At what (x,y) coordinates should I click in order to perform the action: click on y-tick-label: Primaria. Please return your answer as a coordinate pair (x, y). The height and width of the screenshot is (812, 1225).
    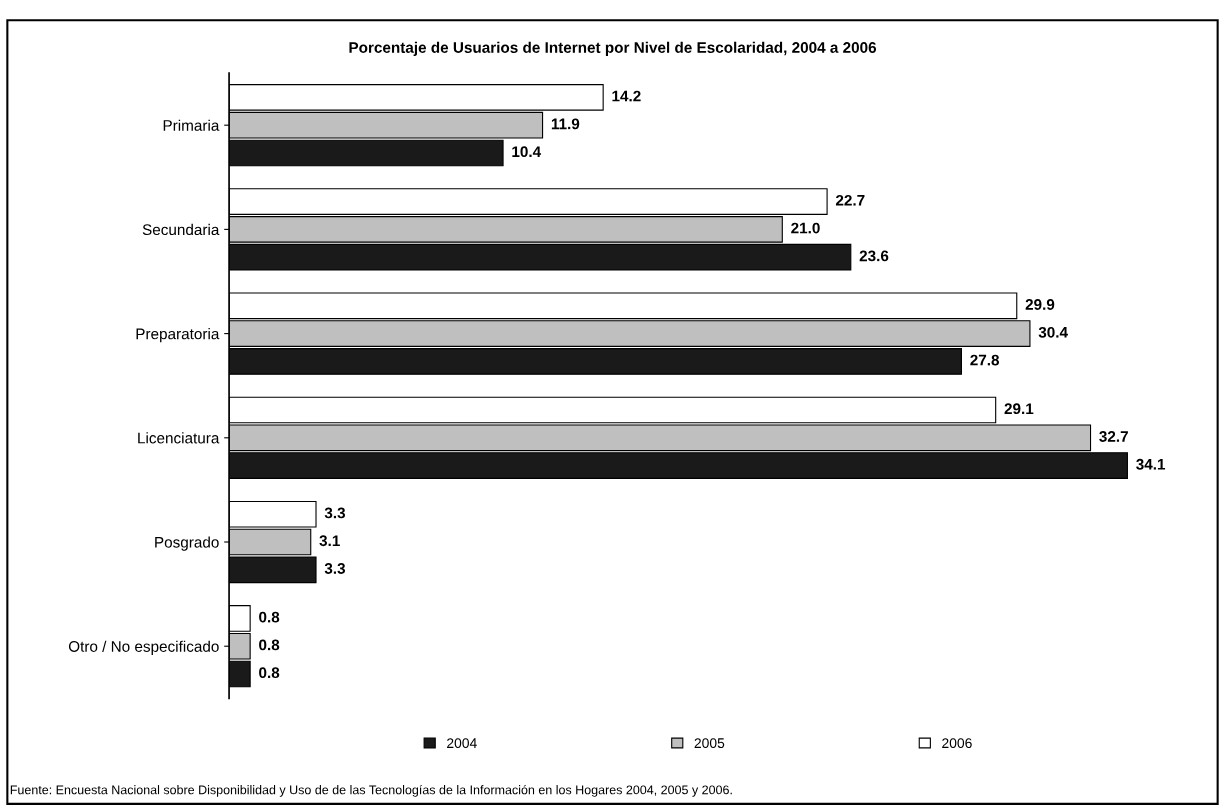
    Looking at the image, I should click on (191, 125).